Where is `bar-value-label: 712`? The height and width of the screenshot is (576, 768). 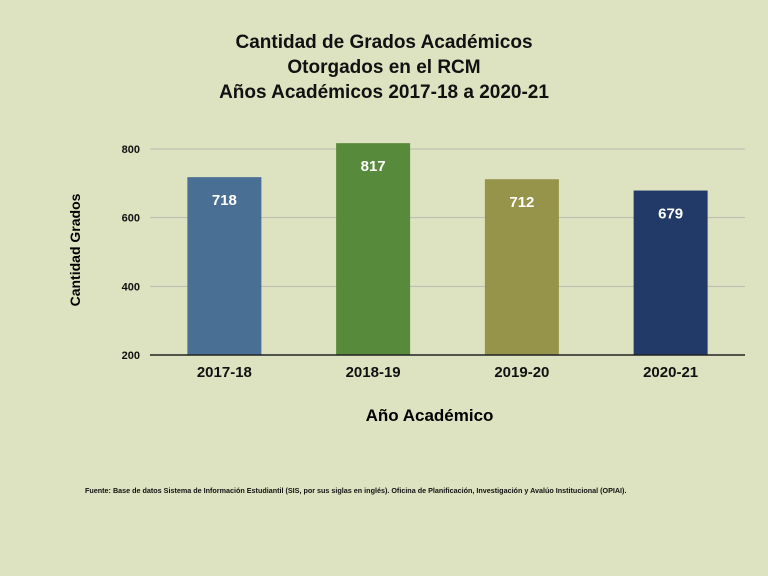
bar-value-label: 712 is located at coordinates (521, 202).